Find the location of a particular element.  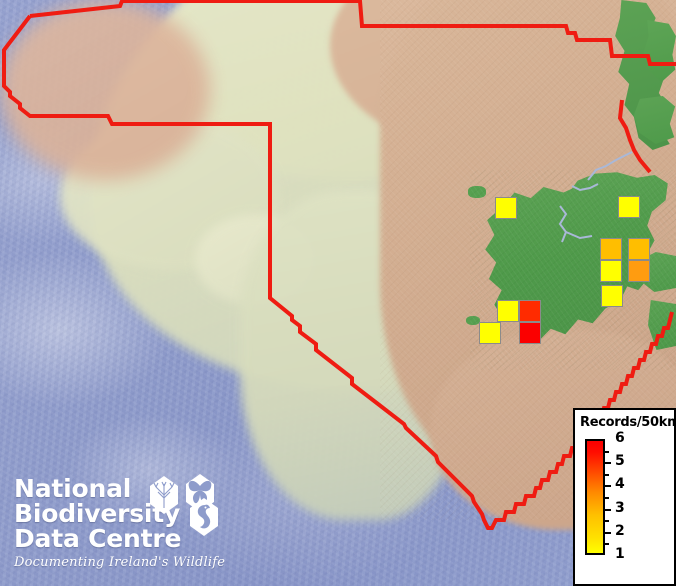

legend-tick-label: 2 is located at coordinates (620, 530).